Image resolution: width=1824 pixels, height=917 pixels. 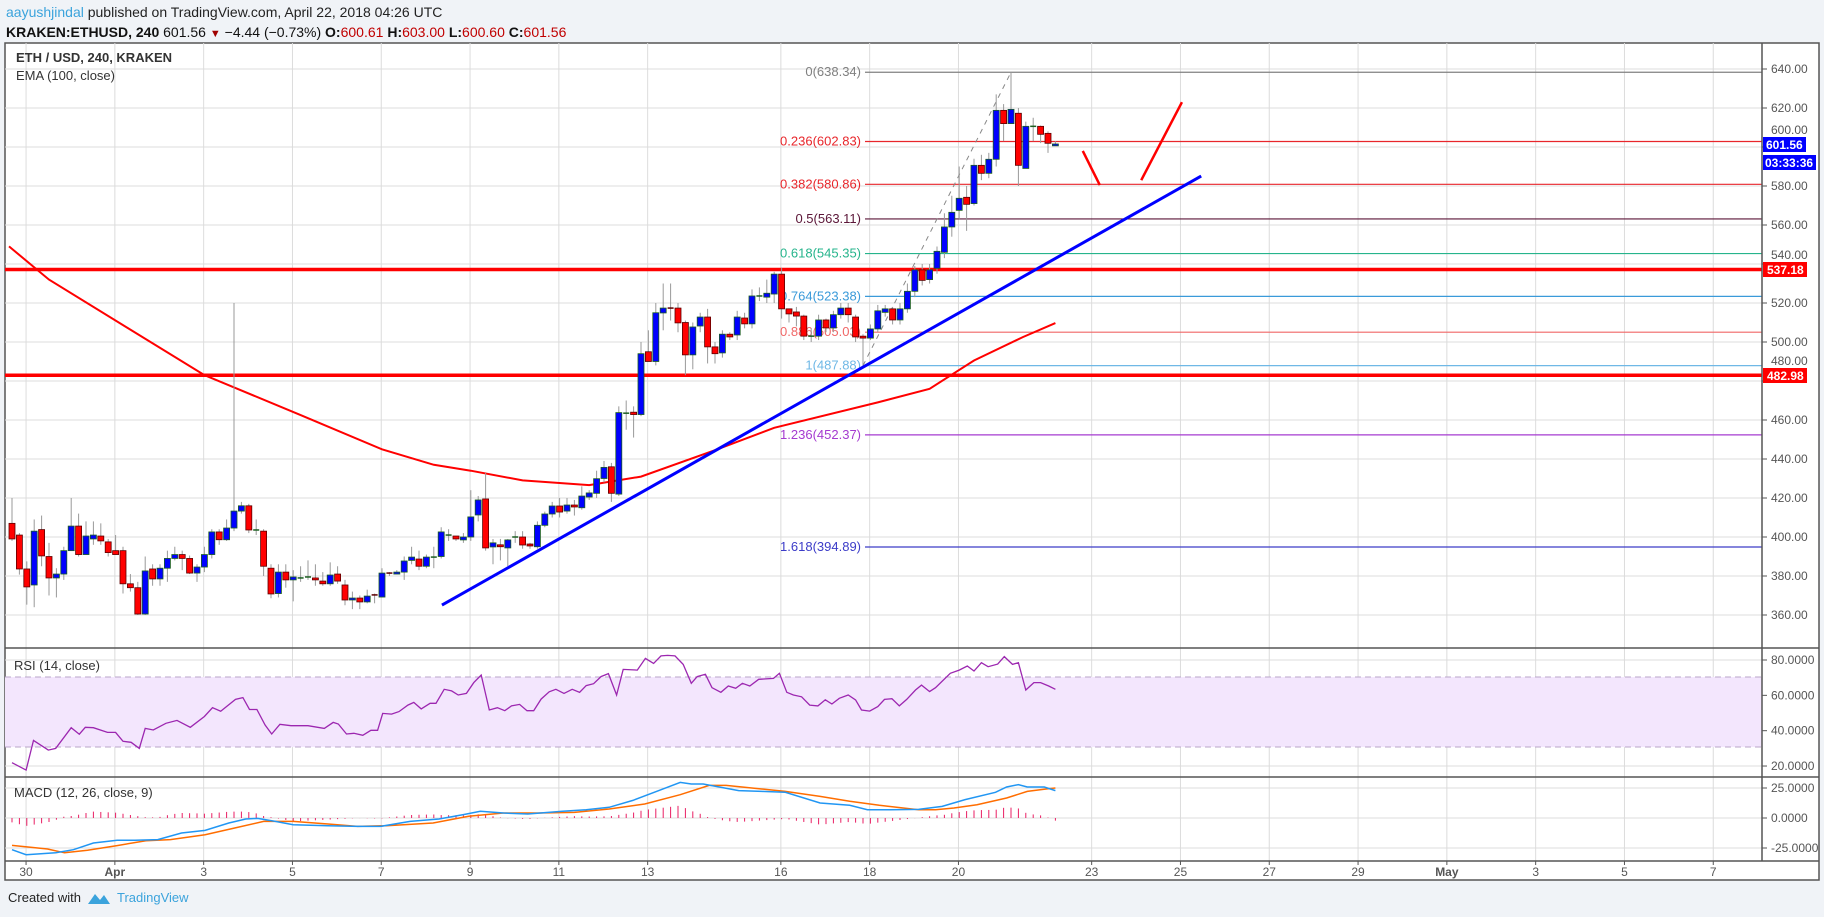 I want to click on fib-level-label: 1.618(394.89), so click(x=820, y=546).